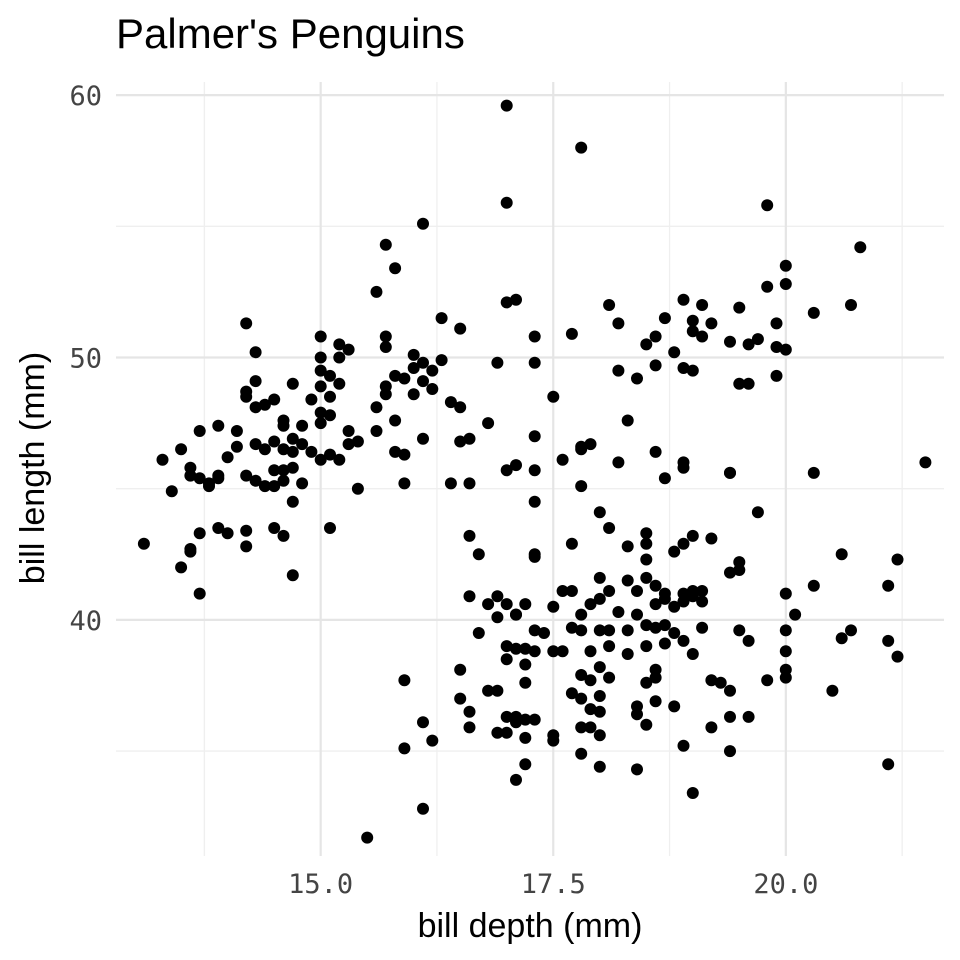 The image size is (960, 960). I want to click on y-tick-label: 40, so click(85, 621).